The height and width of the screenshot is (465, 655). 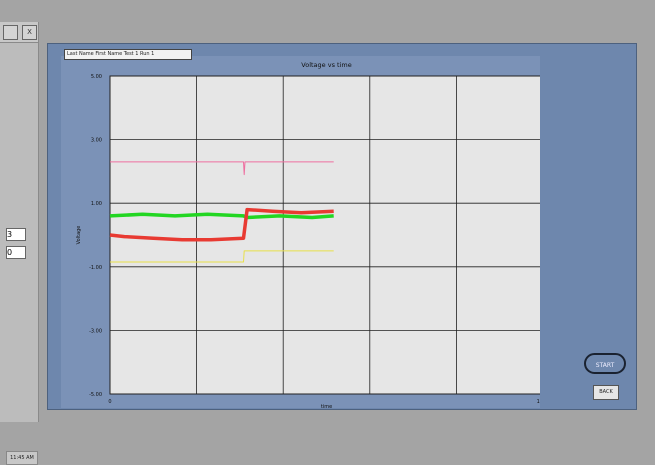 I want to click on series-line-green, so click(x=221, y=216).